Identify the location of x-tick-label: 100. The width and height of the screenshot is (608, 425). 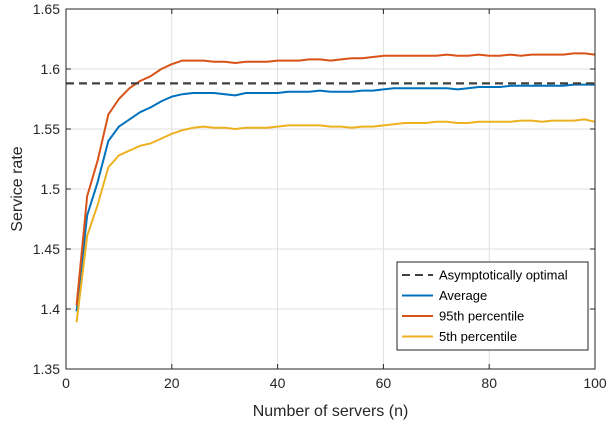
(595, 383).